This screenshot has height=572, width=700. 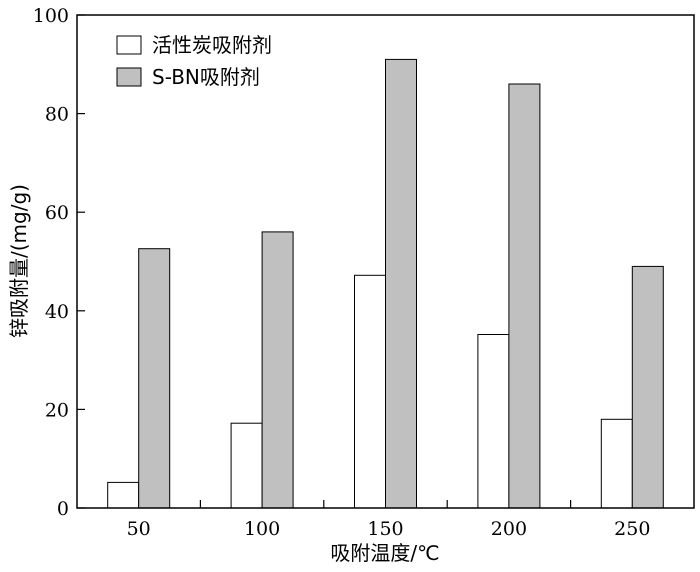 What do you see at coordinates (129, 45) in the screenshot?
I see `legend-swatch-activated-carbon` at bounding box center [129, 45].